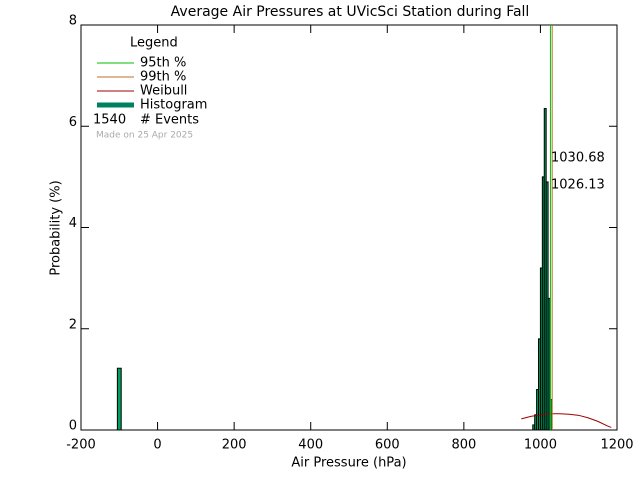 This screenshot has width=640, height=480. What do you see at coordinates (73, 122) in the screenshot?
I see `y-tick-label: 6` at bounding box center [73, 122].